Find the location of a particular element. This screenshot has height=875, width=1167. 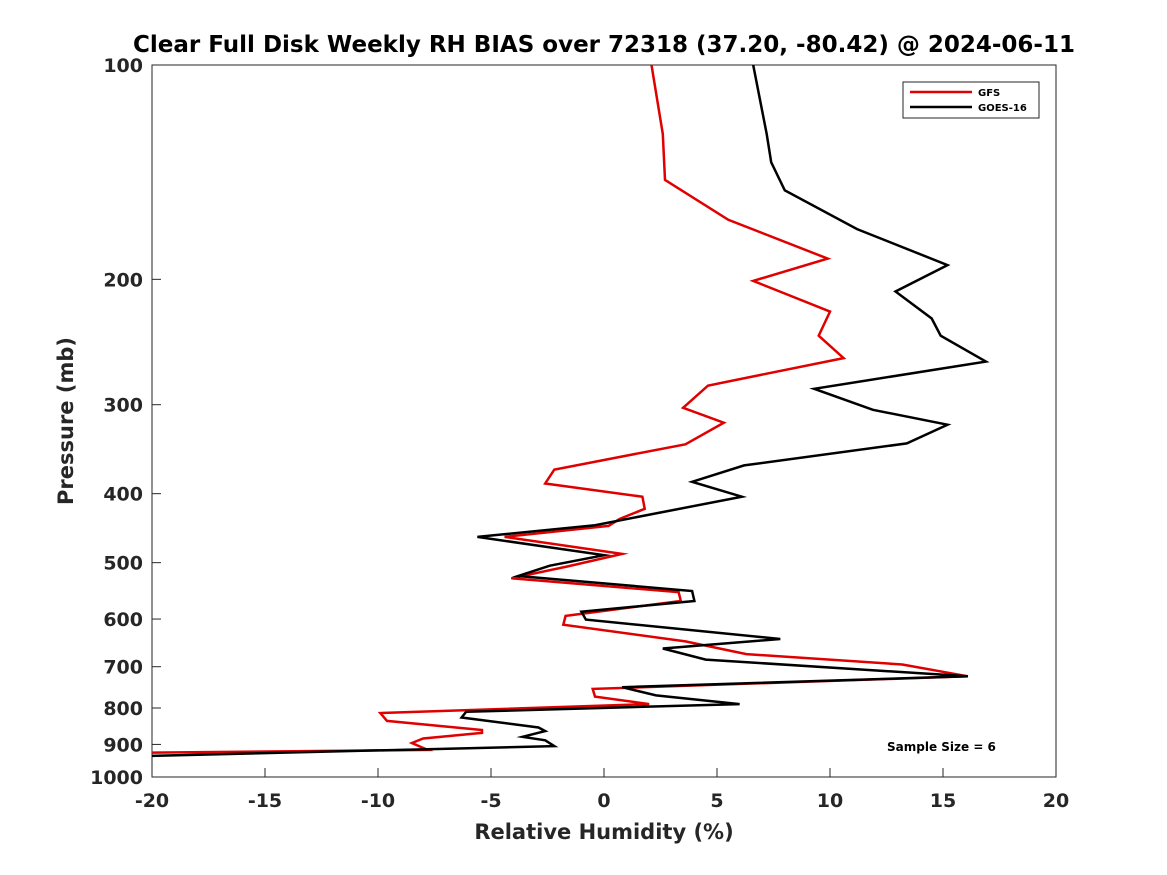

x-tick-label: 0 is located at coordinates (603, 801).